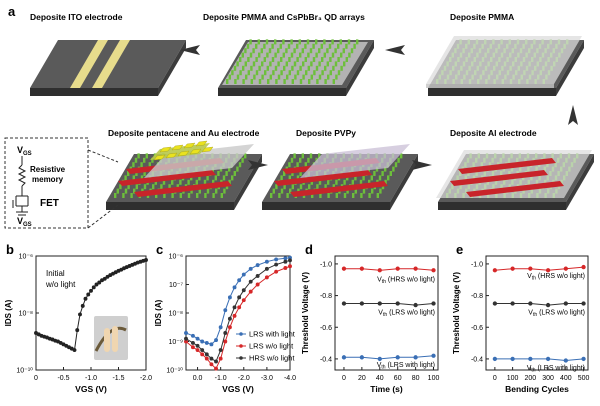 The image size is (600, 406). Describe the element at coordinates (556, 314) in the screenshot. I see `series-label: Vth (LRS w/o light)` at that location.